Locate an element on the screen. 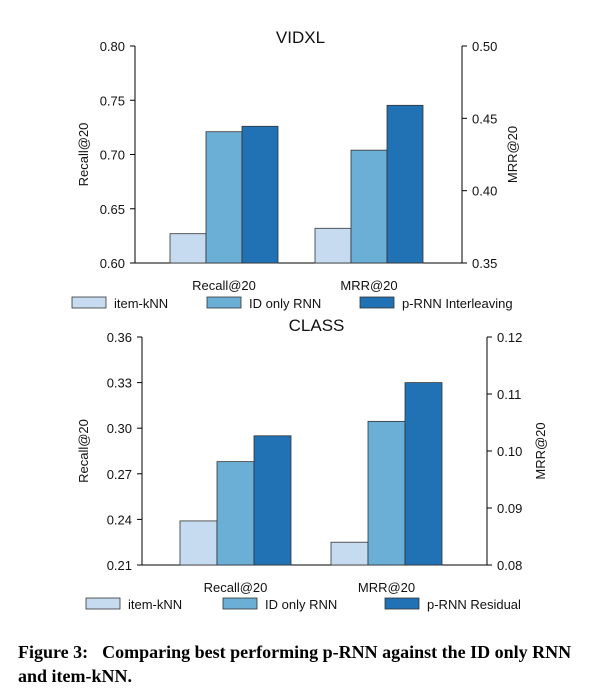  chart1-category-label: MRR@20 is located at coordinates (368, 285).